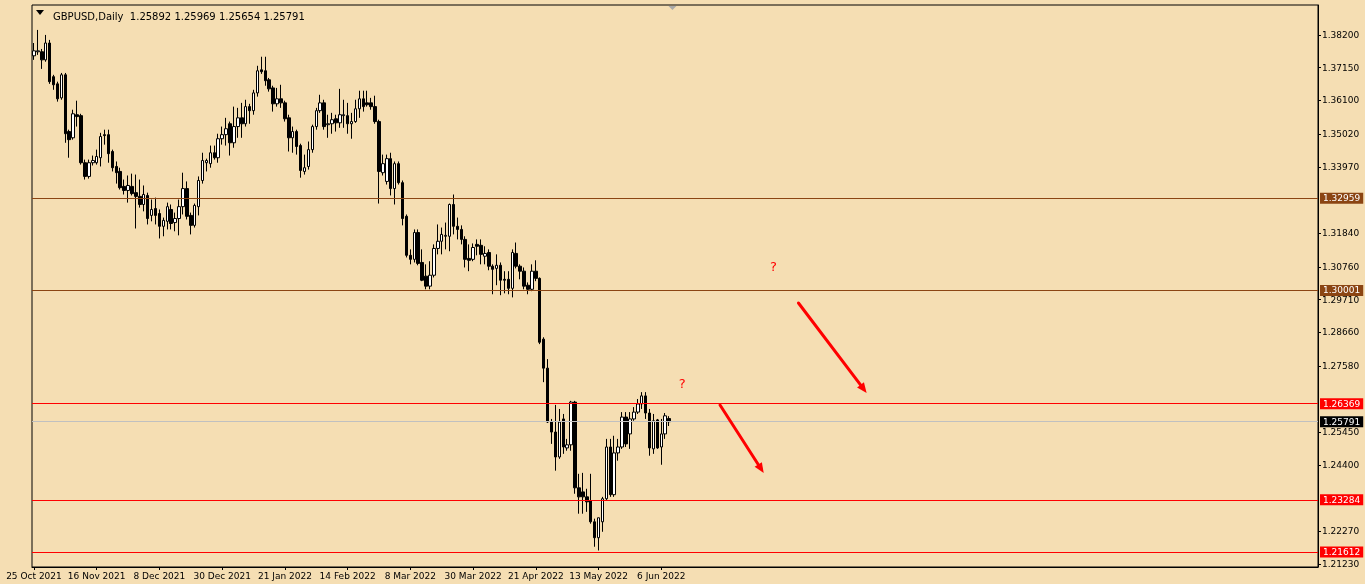  I want to click on x-tick-label: 14 Feb 2022, so click(347, 575).